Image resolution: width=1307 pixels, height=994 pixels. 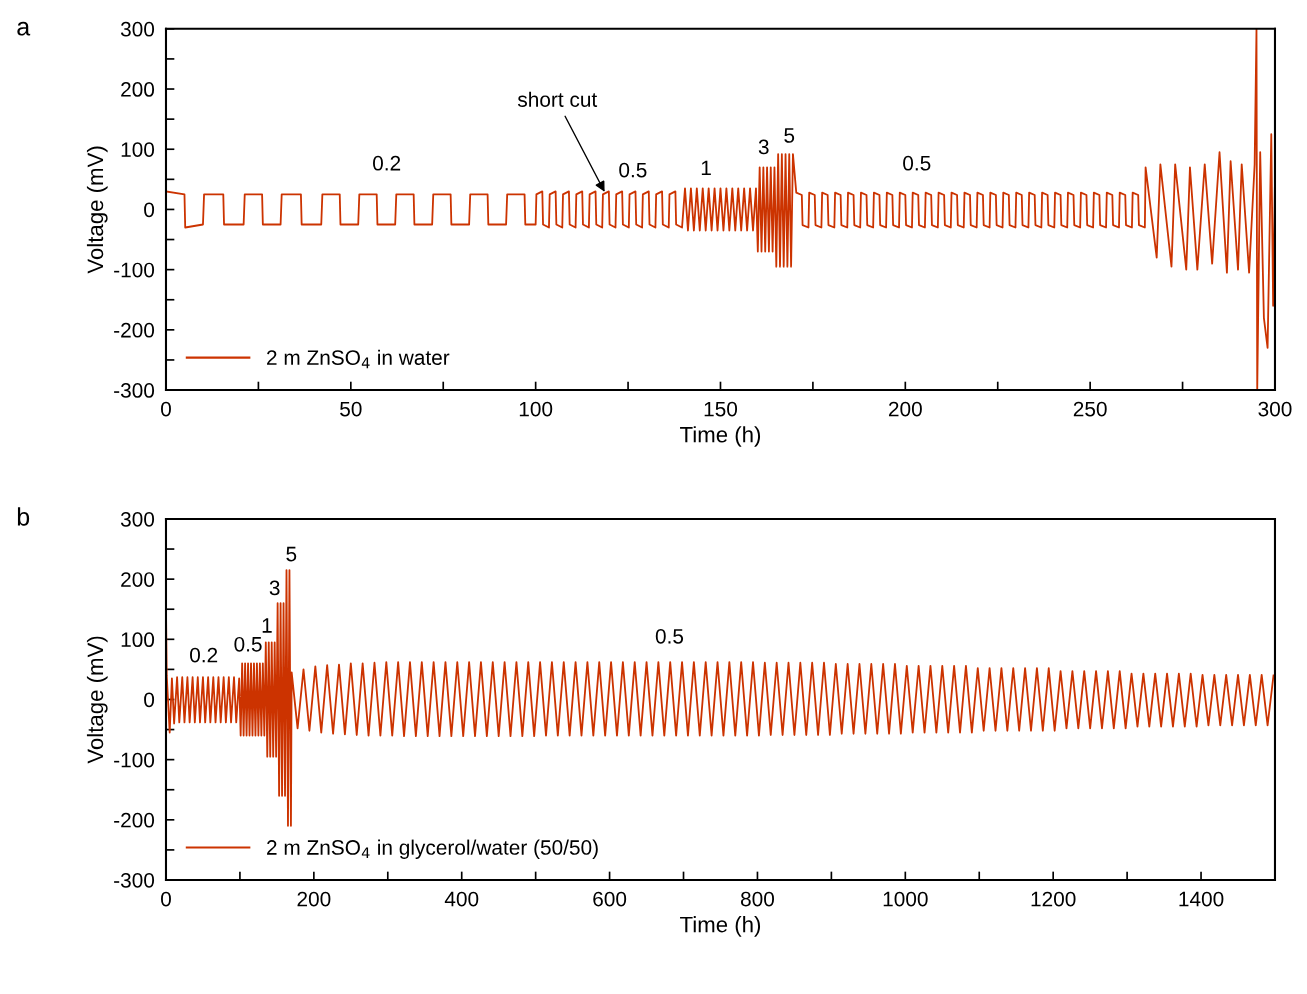 What do you see at coordinates (610, 899) in the screenshot?
I see `x-tick-label: 600` at bounding box center [610, 899].